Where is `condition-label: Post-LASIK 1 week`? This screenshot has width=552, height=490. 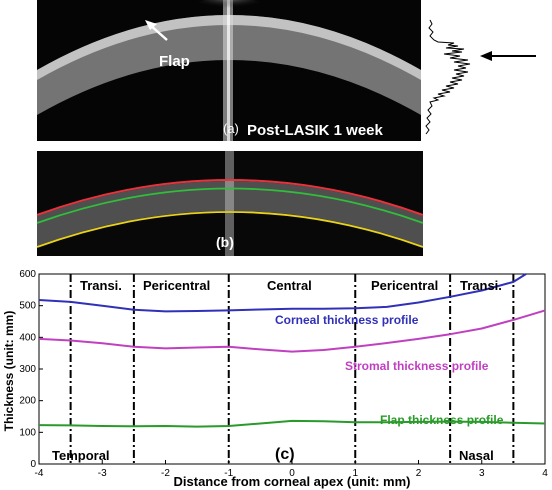 condition-label: Post-LASIK 1 week is located at coordinates (315, 130).